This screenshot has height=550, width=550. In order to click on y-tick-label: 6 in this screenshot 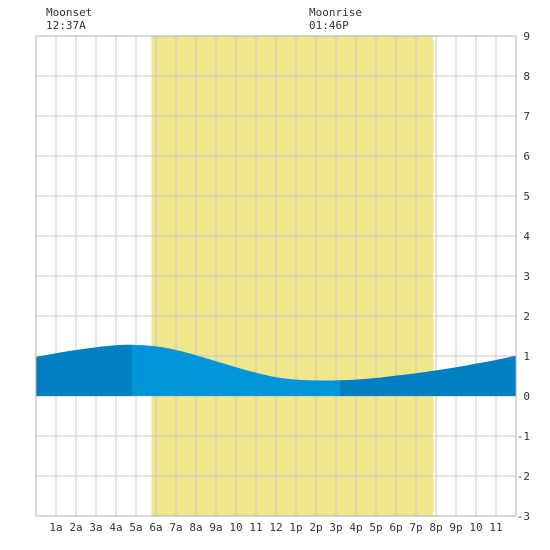, I will do `click(526, 156)`.